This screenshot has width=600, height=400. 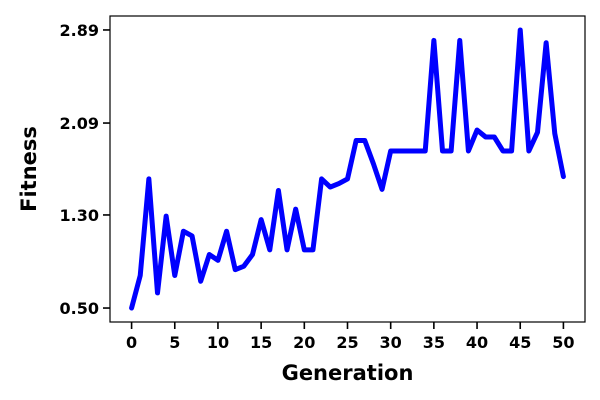 What do you see at coordinates (131, 342) in the screenshot?
I see `x-tick-label: 0` at bounding box center [131, 342].